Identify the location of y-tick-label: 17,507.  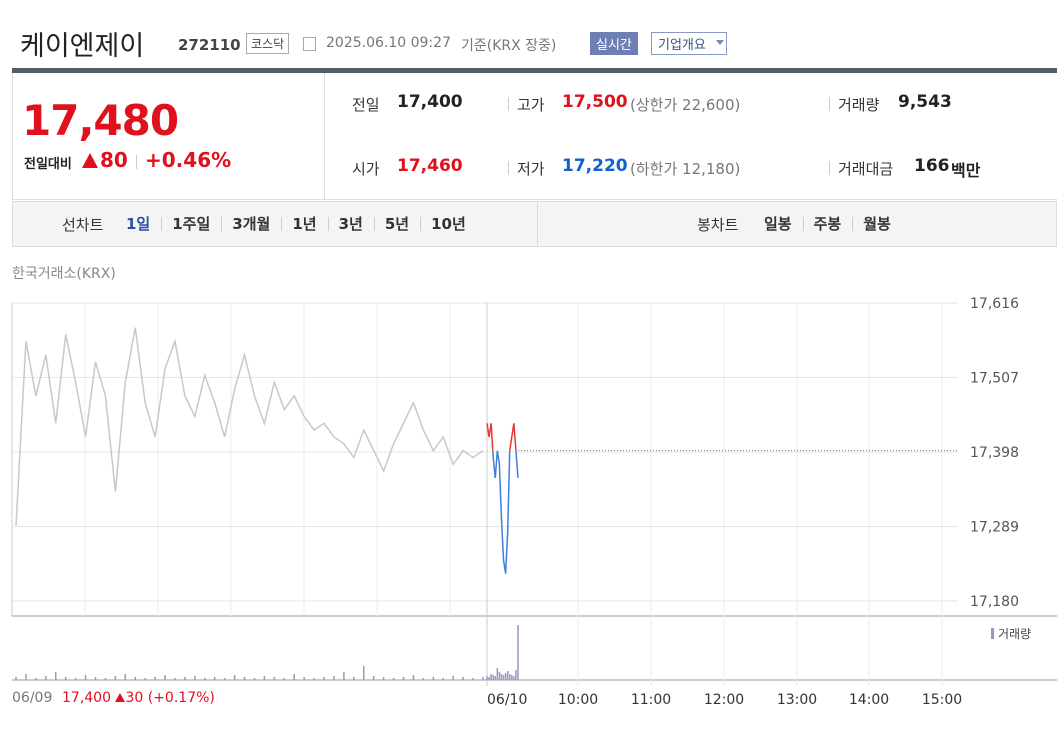
(994, 379).